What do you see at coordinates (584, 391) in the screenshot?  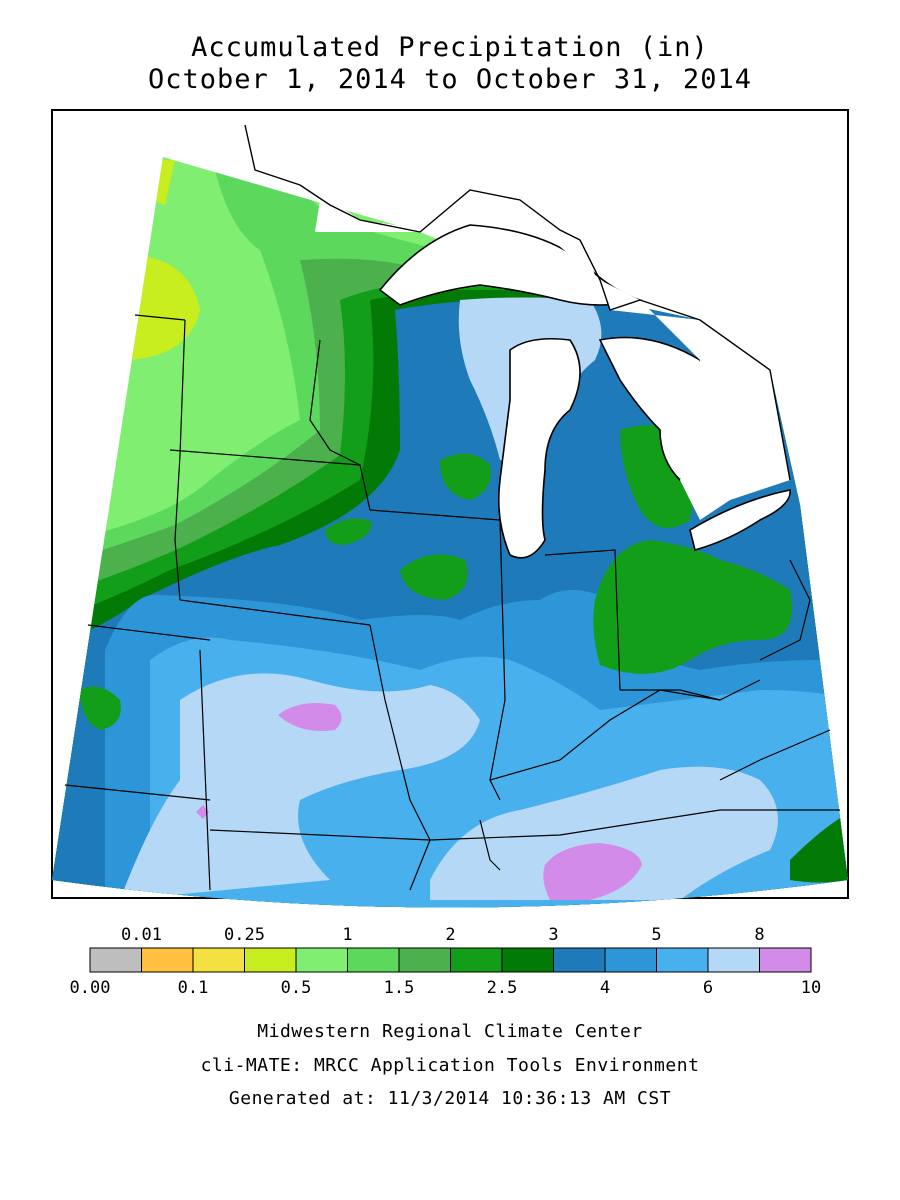 I see `great-lakes` at bounding box center [584, 391].